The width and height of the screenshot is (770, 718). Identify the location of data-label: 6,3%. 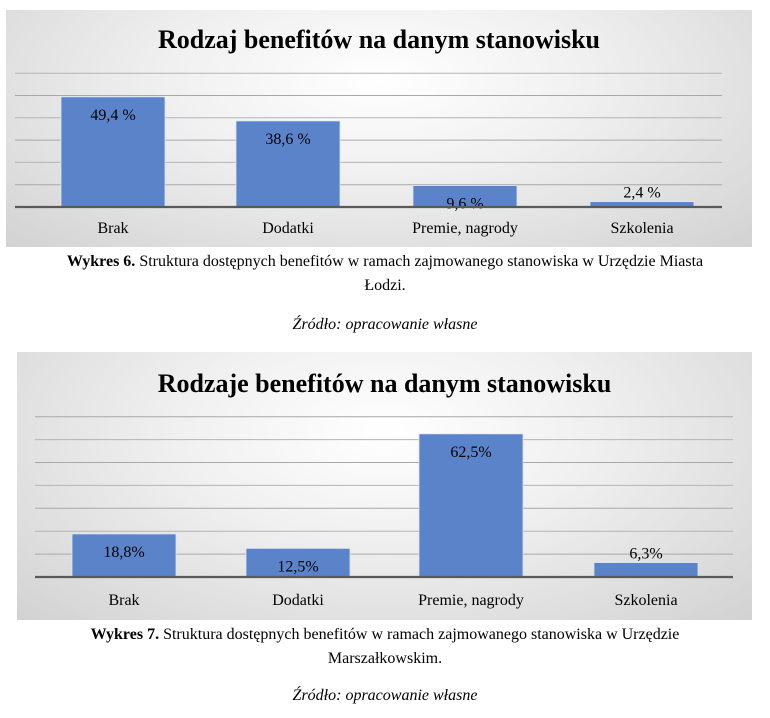
(645, 554).